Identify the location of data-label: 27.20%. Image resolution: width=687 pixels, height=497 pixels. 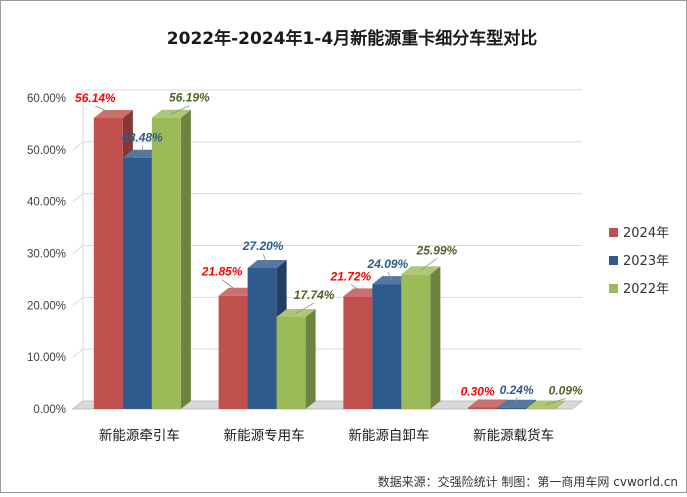
(263, 246).